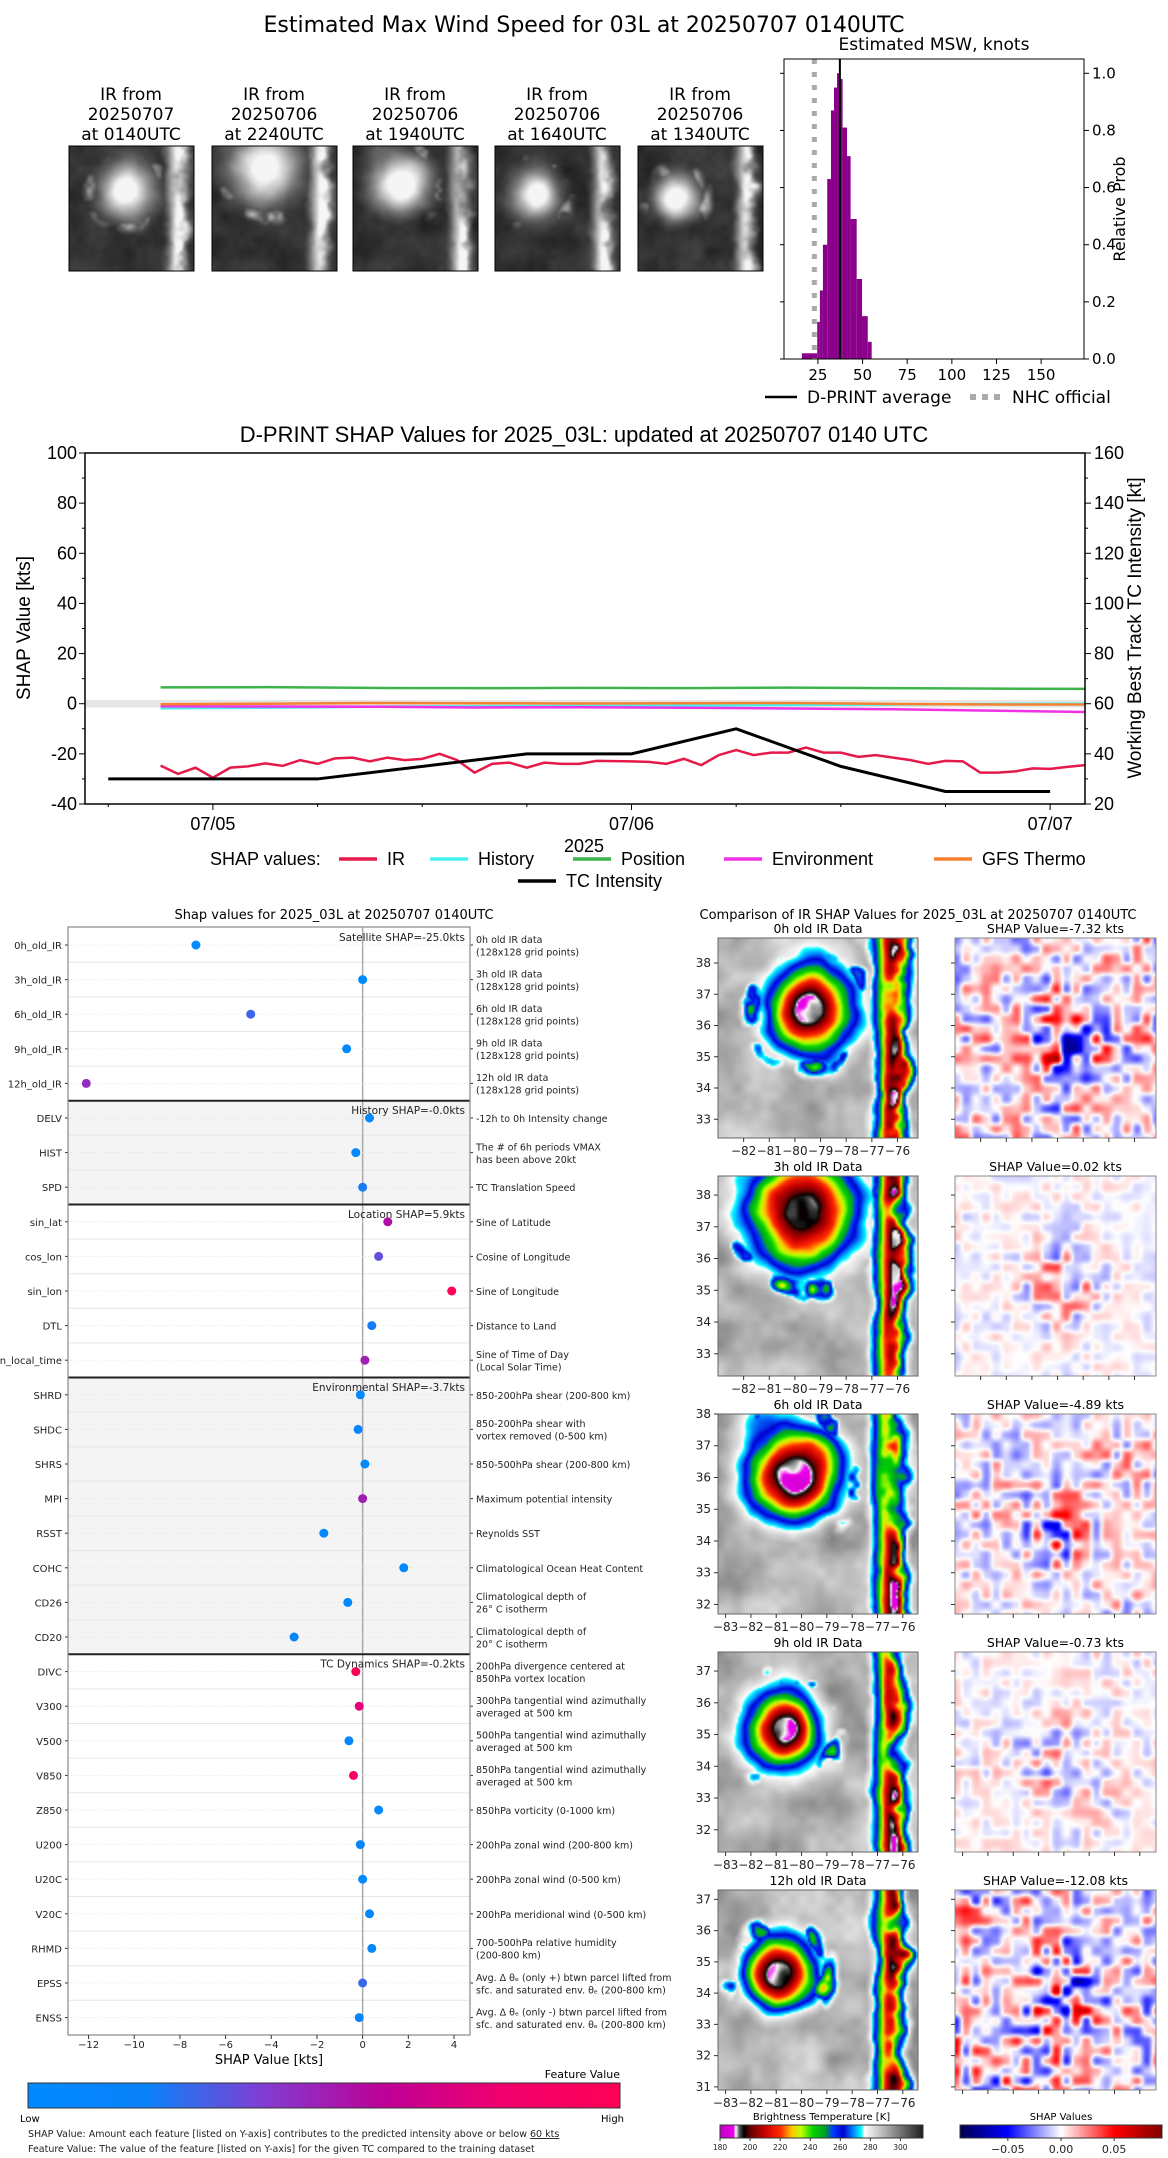 The height and width of the screenshot is (2158, 1168). I want to click on shap-tick-label: −0.05, so click(1008, 2149).